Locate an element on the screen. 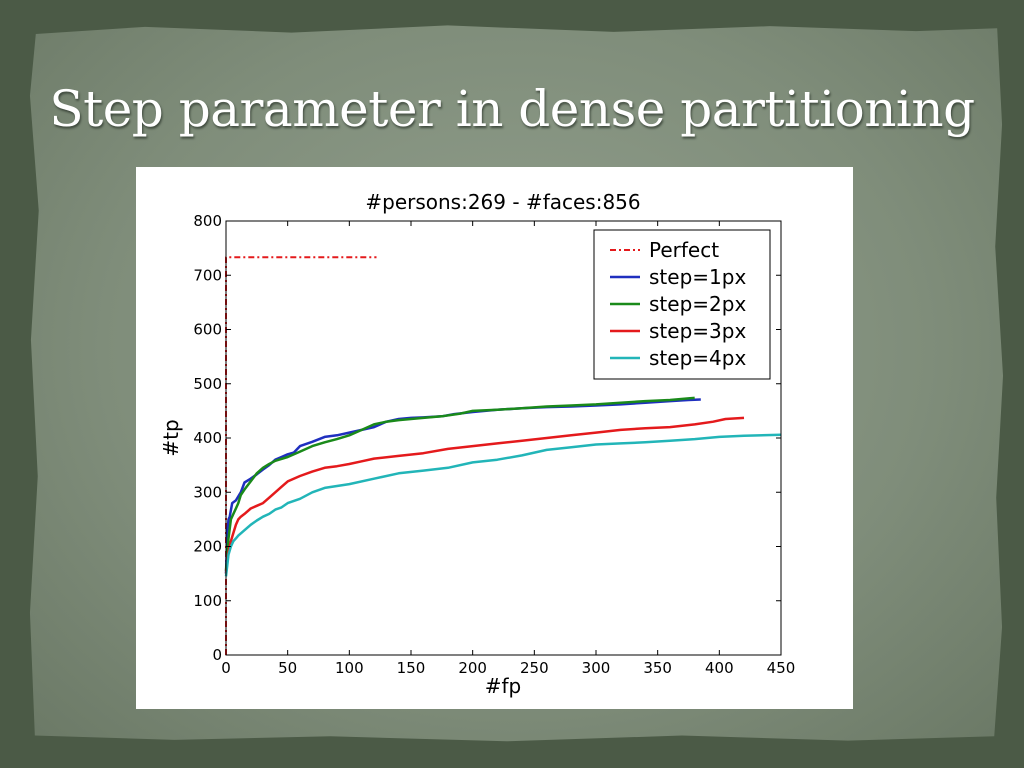  x-tick-label: 250 is located at coordinates (534, 668).